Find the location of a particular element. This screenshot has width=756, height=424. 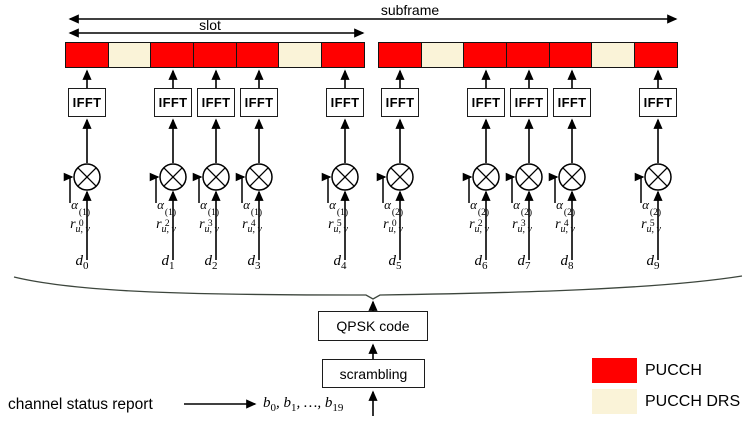

resource-block-row-slot1 is located at coordinates (215, 55).